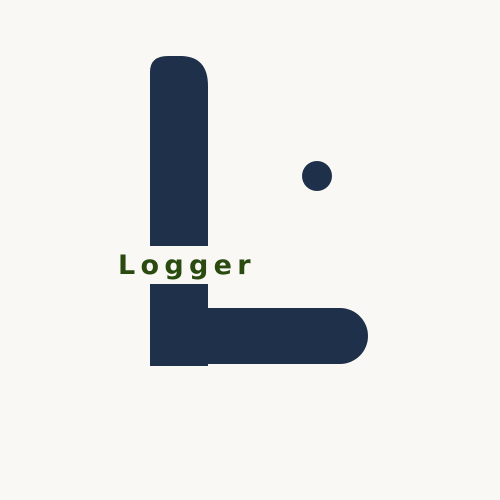 Image resolution: width=500 pixels, height=500 pixels. I want to click on brand-wordmark: Logger, so click(187, 265).